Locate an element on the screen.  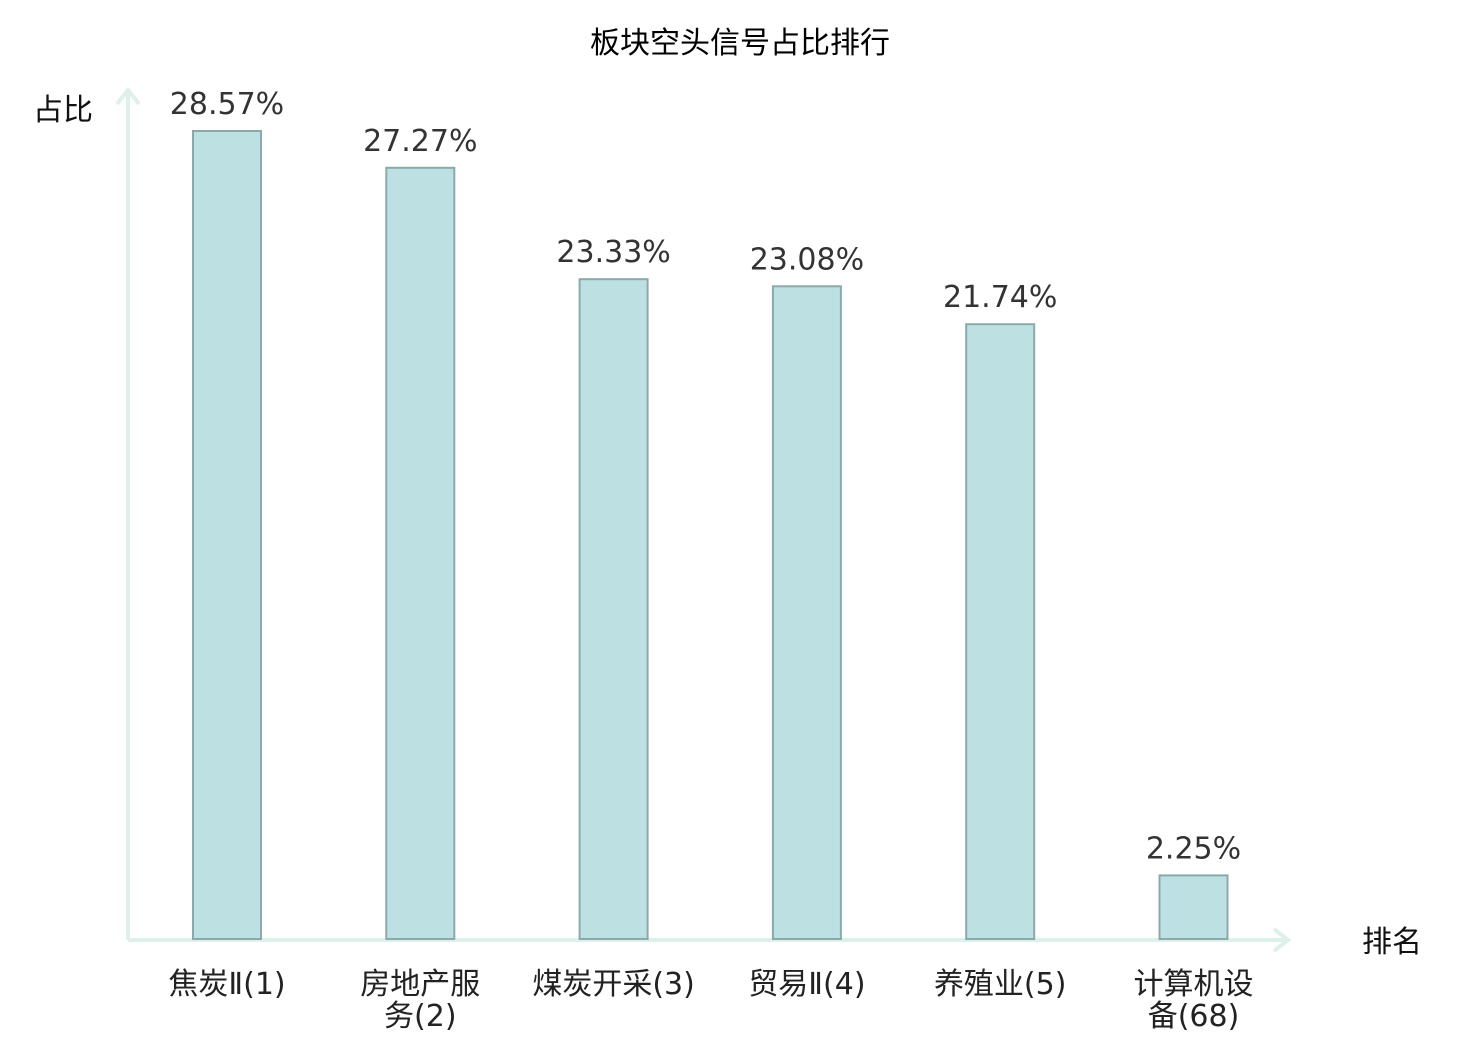
y-axis-arrow is located at coordinates (128, 96).